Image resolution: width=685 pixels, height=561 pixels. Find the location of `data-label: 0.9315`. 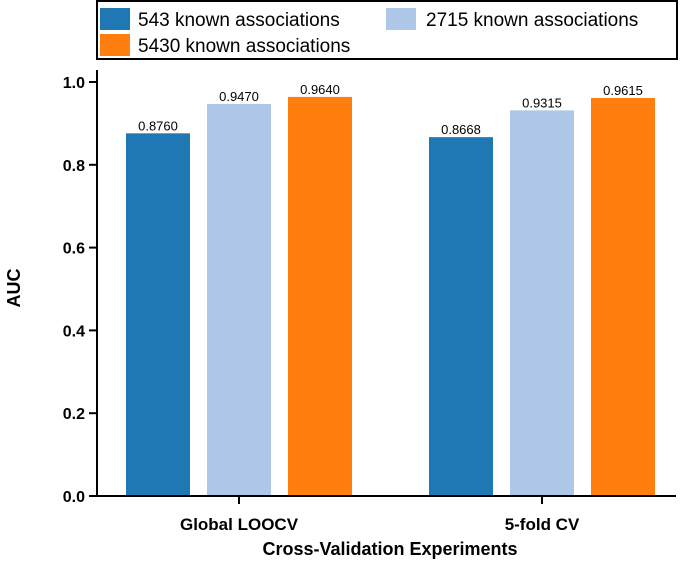

data-label: 0.9315 is located at coordinates (542, 102).